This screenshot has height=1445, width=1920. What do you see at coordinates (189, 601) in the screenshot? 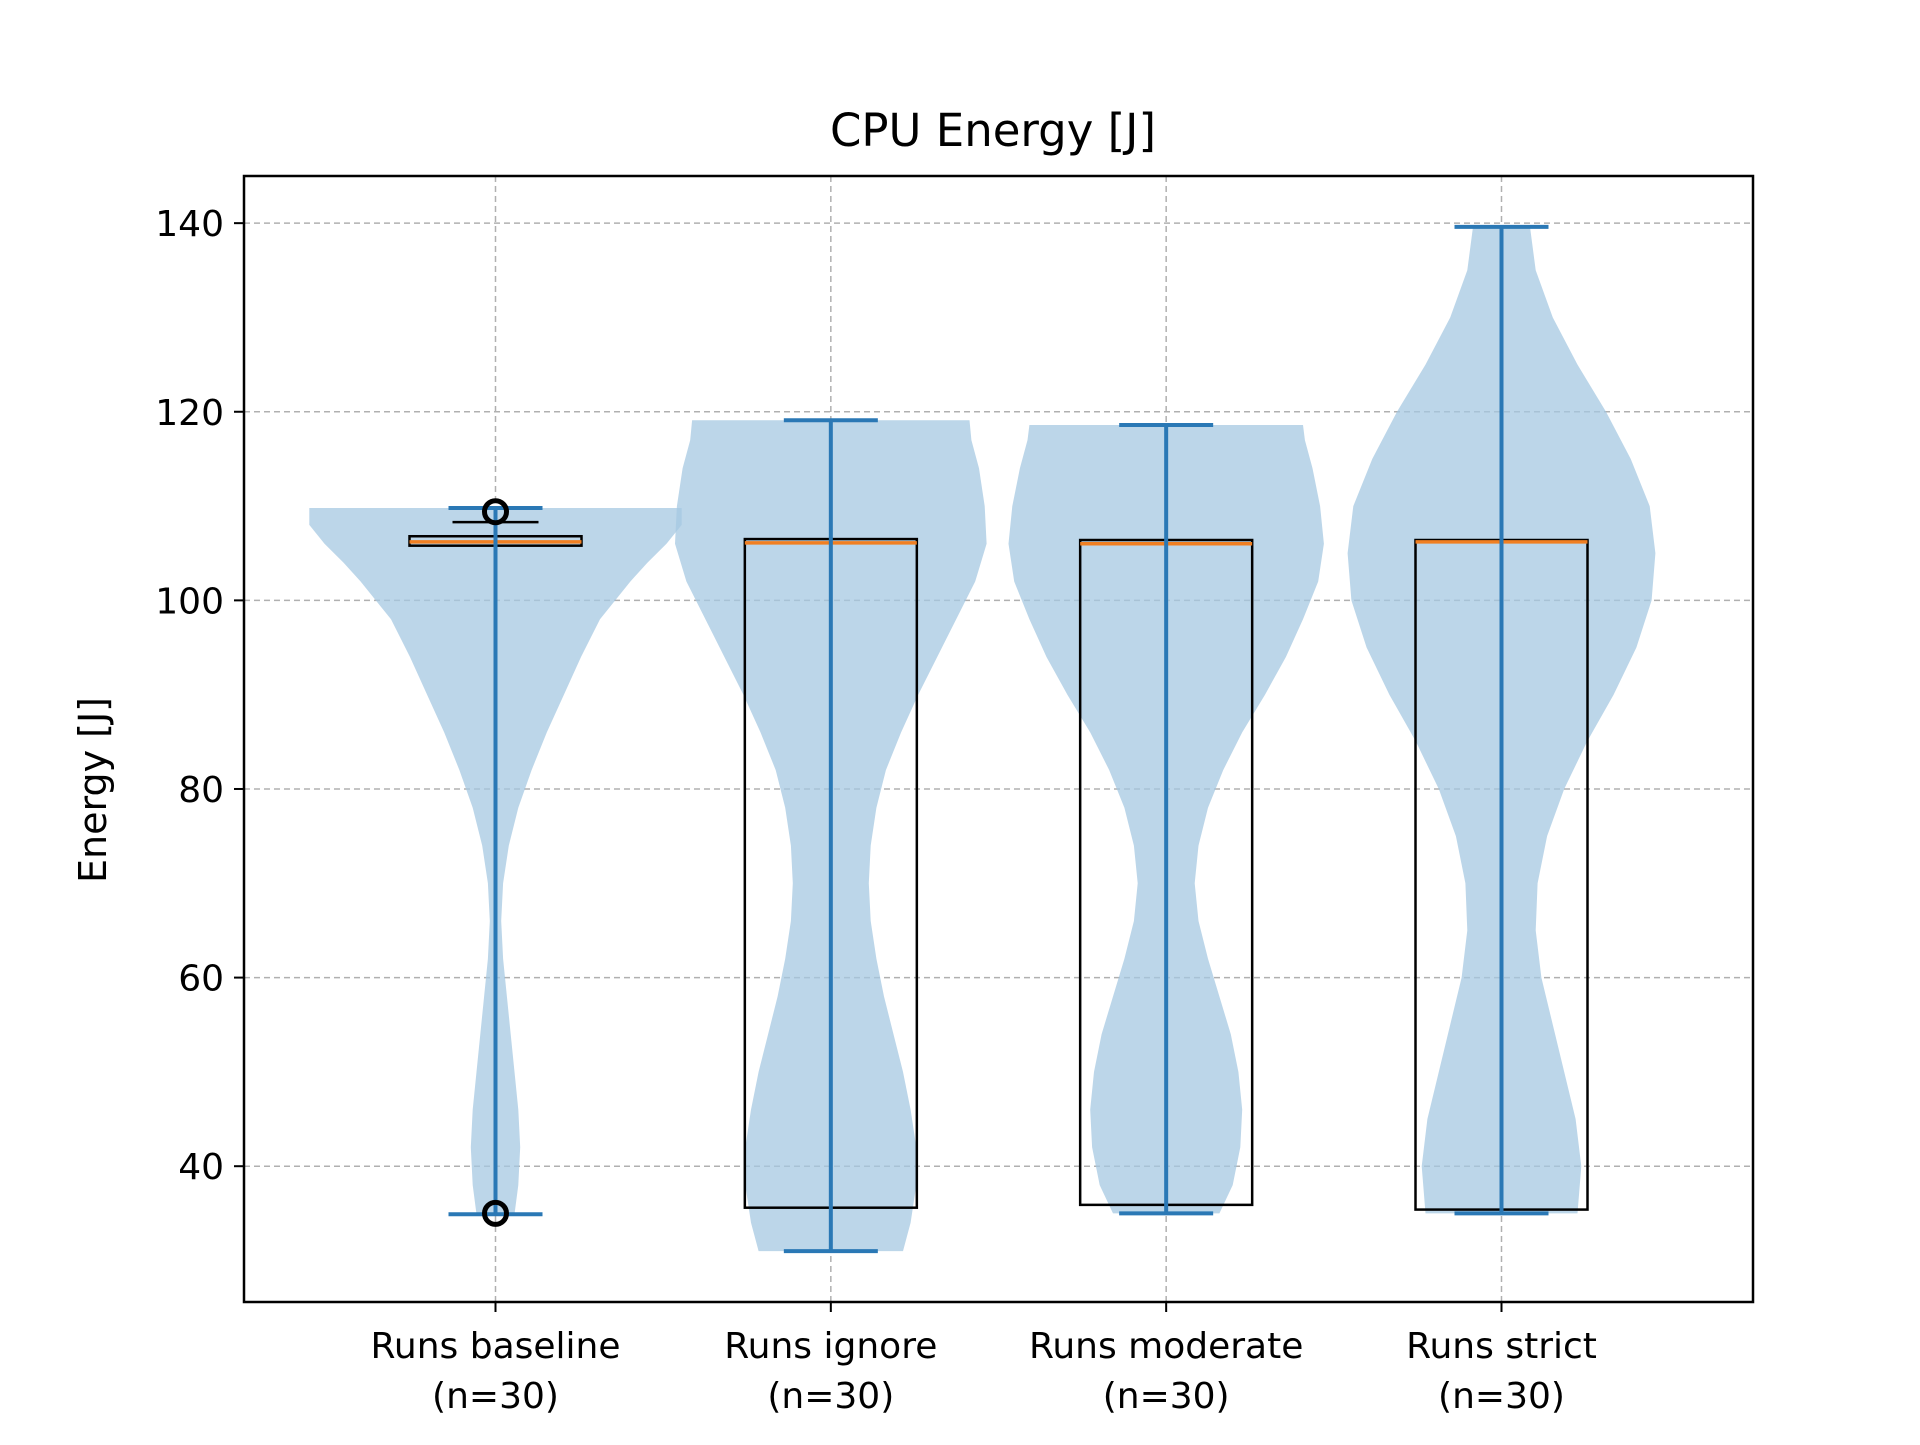
I see `y-tick-label: 100` at bounding box center [189, 601].